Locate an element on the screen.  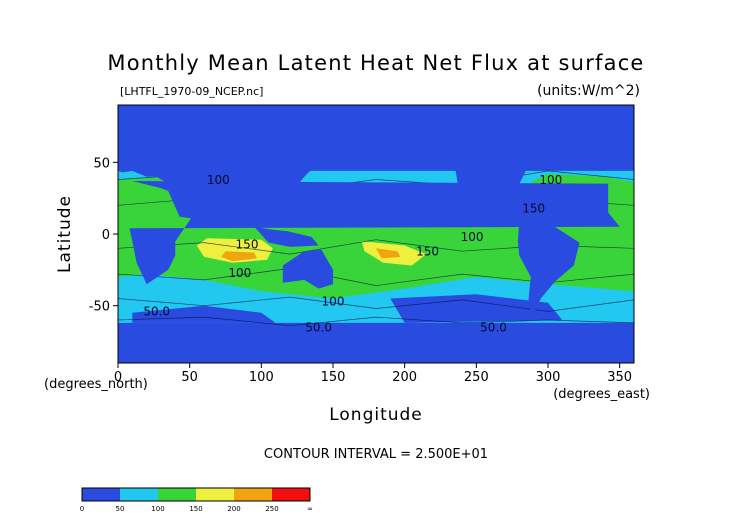
colorbar-level-label: 250 is located at coordinates (271, 509).